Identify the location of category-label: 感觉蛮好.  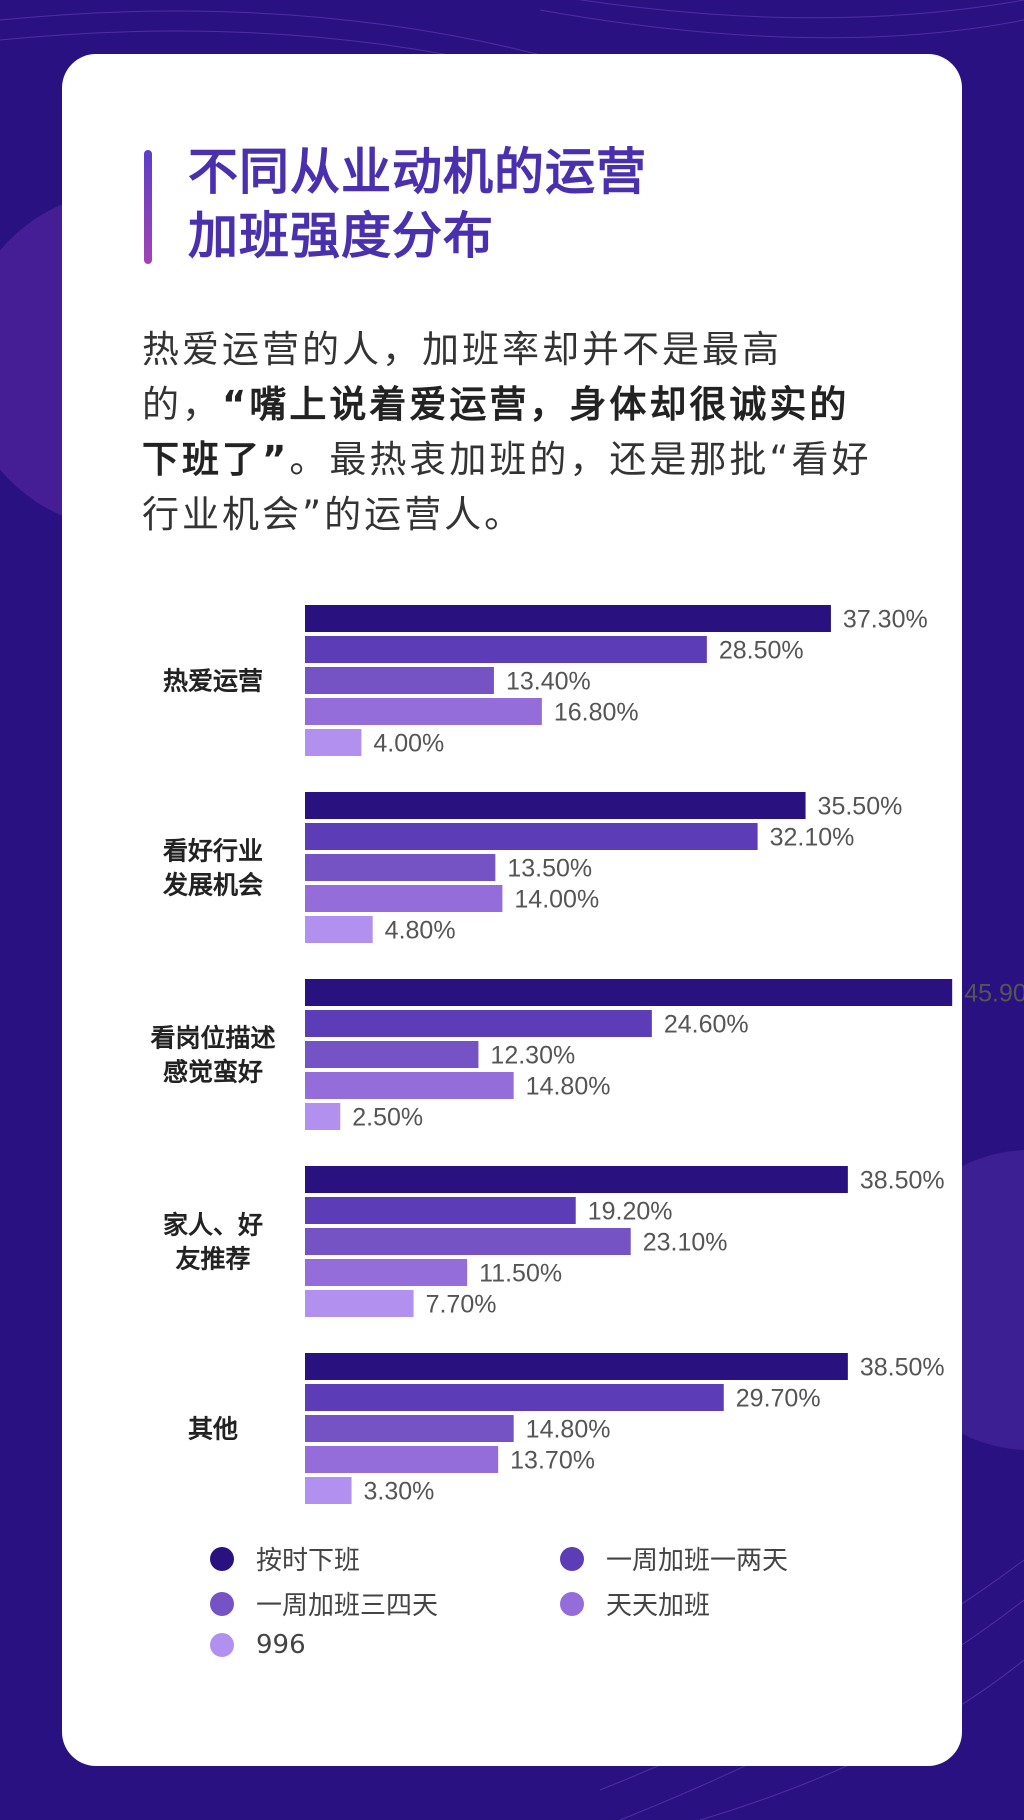
(213, 1072).